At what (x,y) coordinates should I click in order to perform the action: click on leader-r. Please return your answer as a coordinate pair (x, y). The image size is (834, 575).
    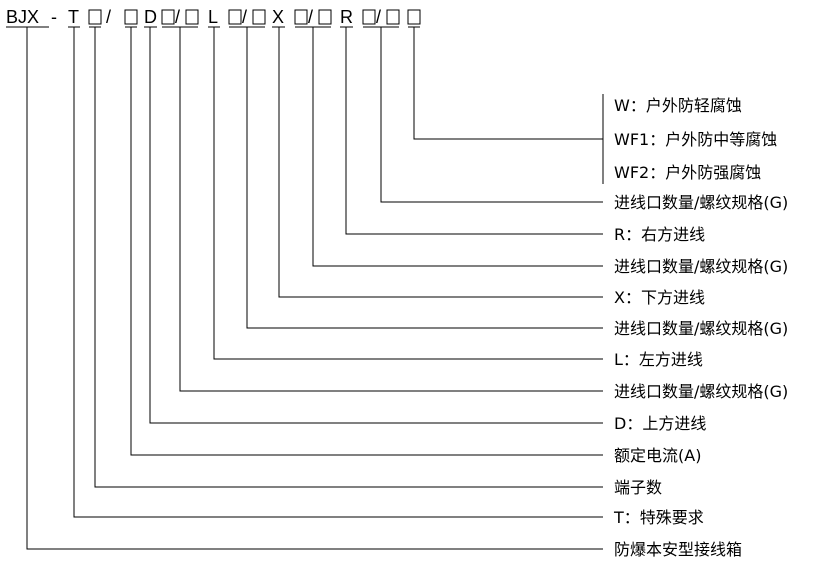
    Looking at the image, I should click on (474, 131).